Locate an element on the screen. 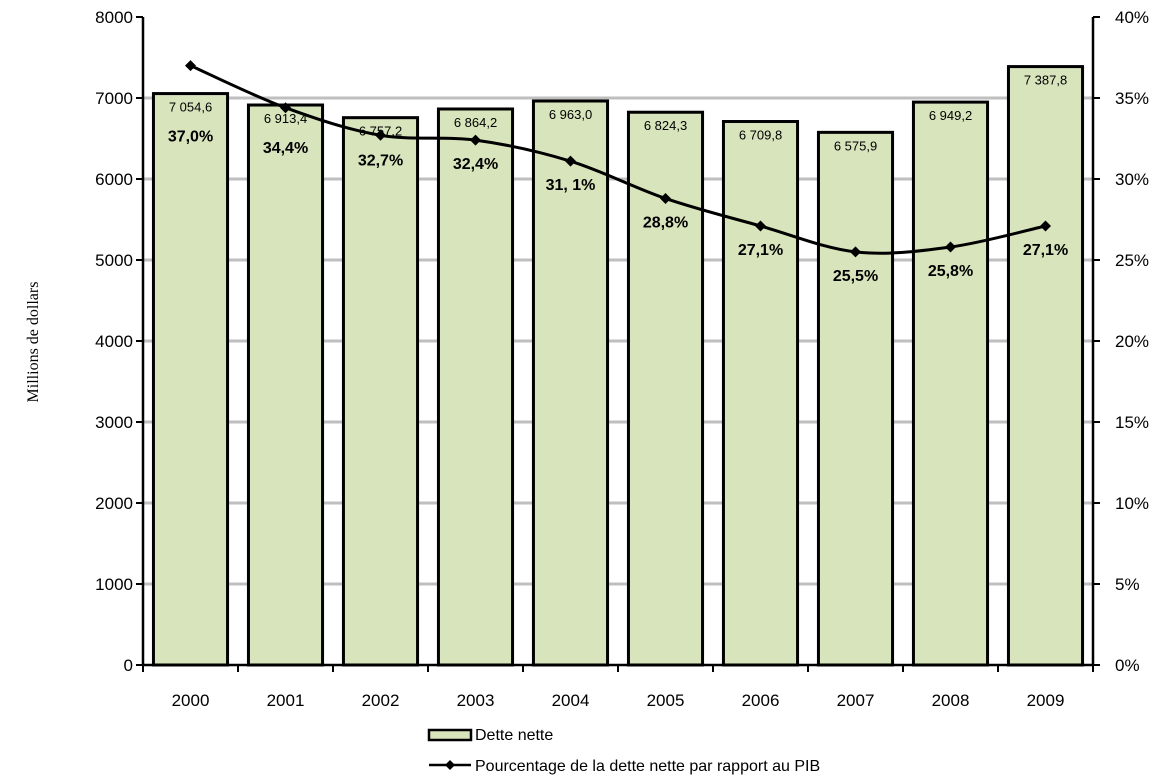 This screenshot has height=781, width=1169. x-tick-label: 2008 is located at coordinates (951, 700).